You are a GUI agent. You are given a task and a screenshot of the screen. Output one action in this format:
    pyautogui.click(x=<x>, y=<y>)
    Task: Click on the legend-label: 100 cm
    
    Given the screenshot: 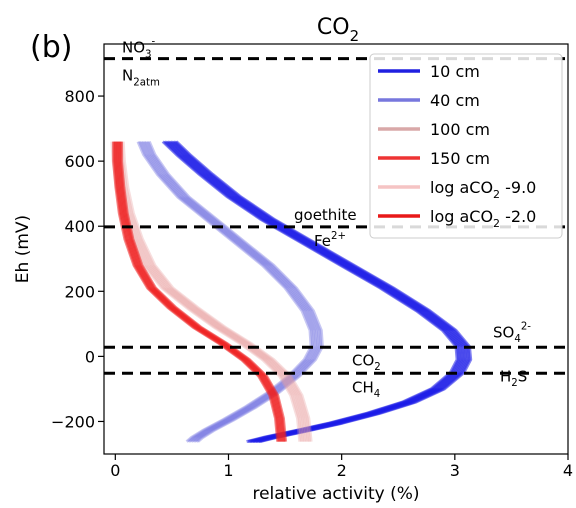 What is the action you would take?
    pyautogui.click(x=460, y=129)
    